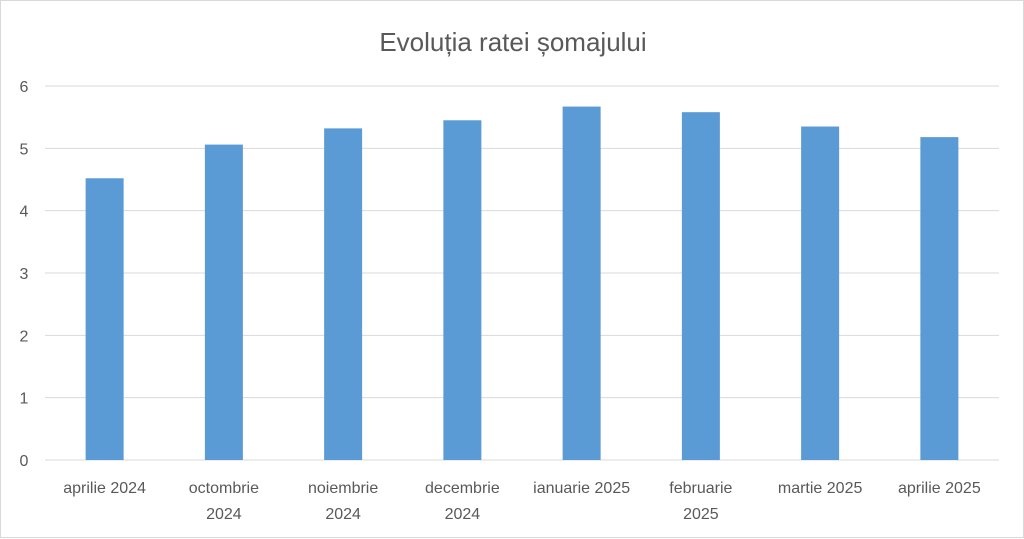  What do you see at coordinates (820, 488) in the screenshot?
I see `x-tick-label: martie 2025` at bounding box center [820, 488].